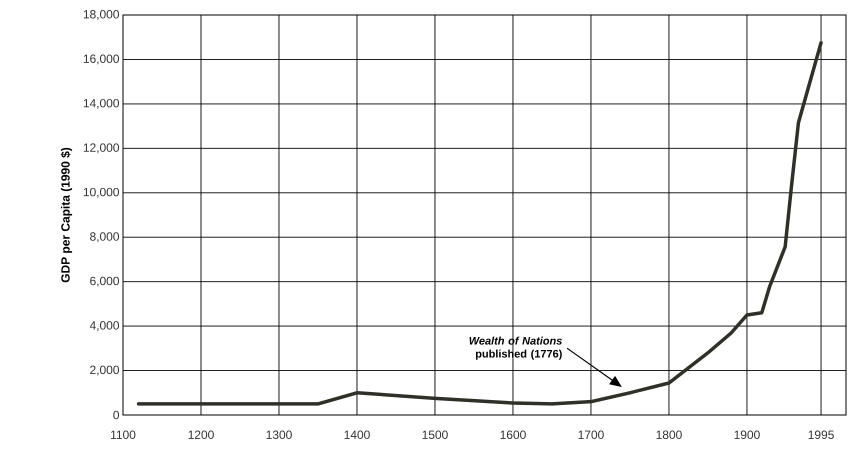 The height and width of the screenshot is (467, 862). What do you see at coordinates (357, 434) in the screenshot?
I see `x-tick-label: 1400` at bounding box center [357, 434].